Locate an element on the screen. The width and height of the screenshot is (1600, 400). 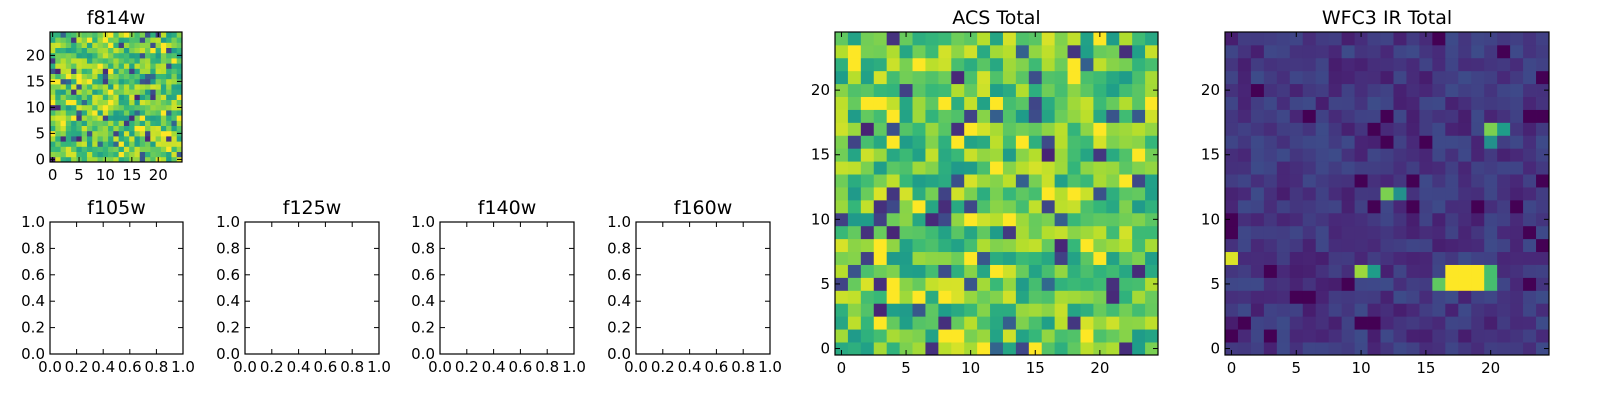
x-tick-label: 0 is located at coordinates (1232, 368).